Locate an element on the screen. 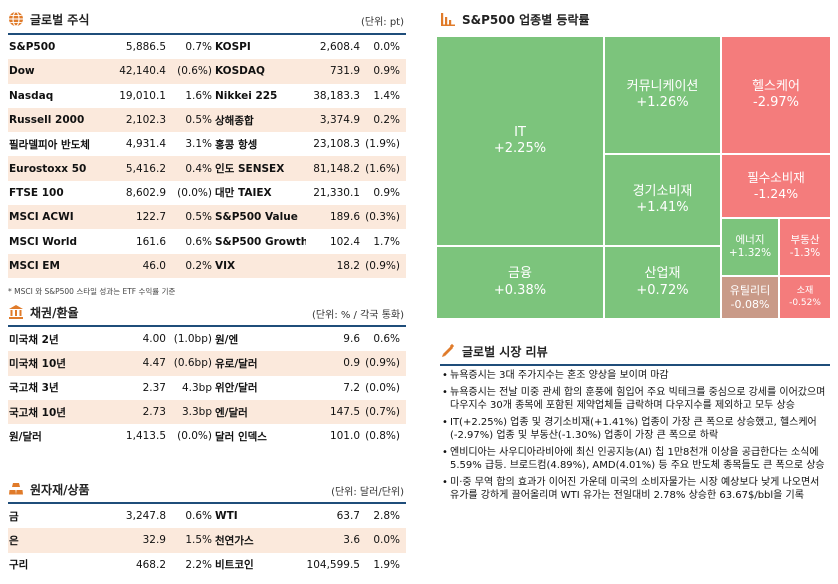 Image resolution: width=838 pixels, height=584 pixels. commodity-left-value: 468.2 is located at coordinates (150, 564).